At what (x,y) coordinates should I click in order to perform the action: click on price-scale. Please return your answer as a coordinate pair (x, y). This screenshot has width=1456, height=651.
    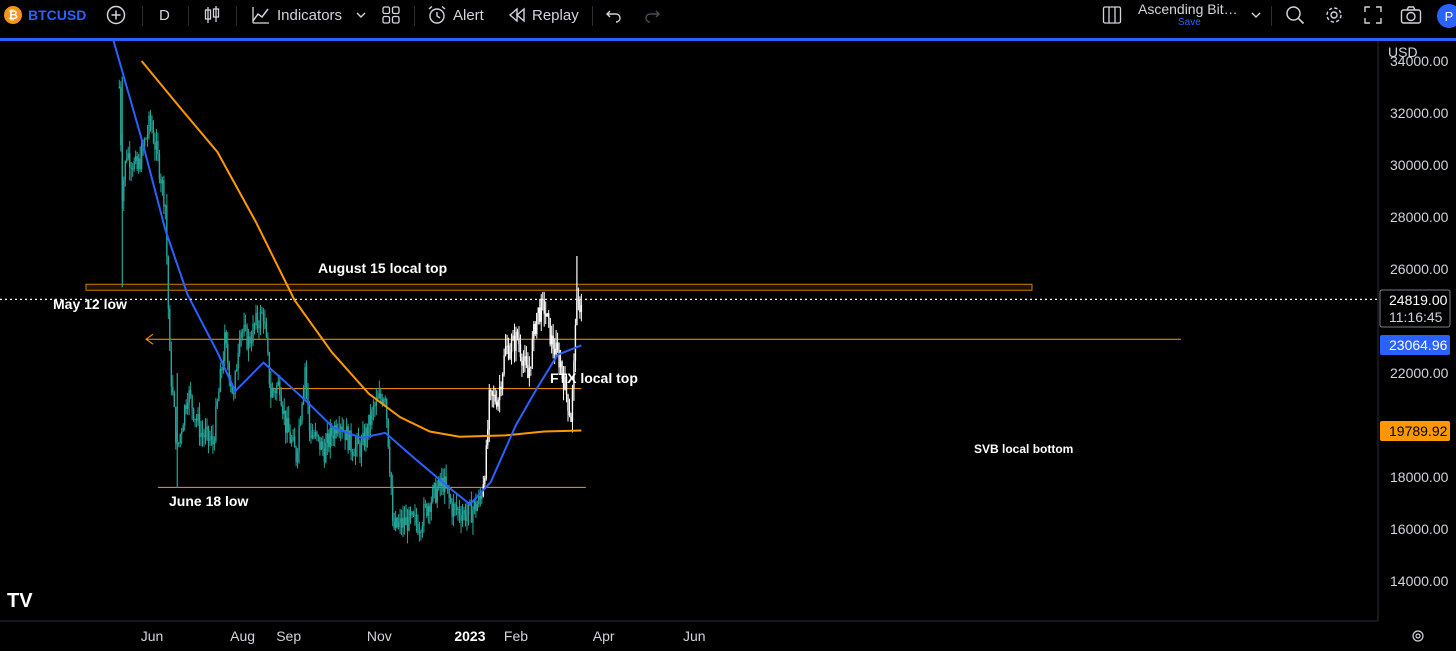
    Looking at the image, I should click on (1417, 331).